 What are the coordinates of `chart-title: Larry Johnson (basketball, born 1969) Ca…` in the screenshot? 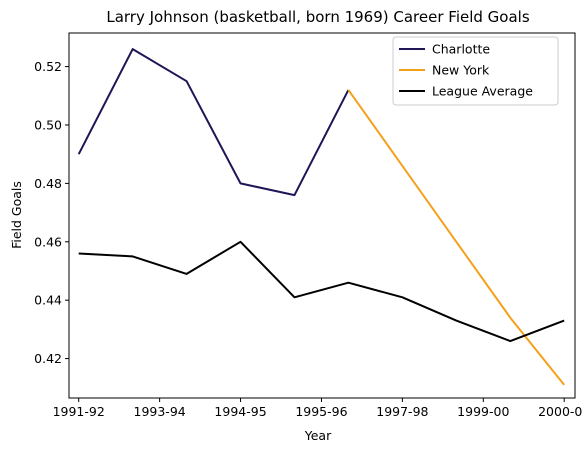 It's located at (317, 17).